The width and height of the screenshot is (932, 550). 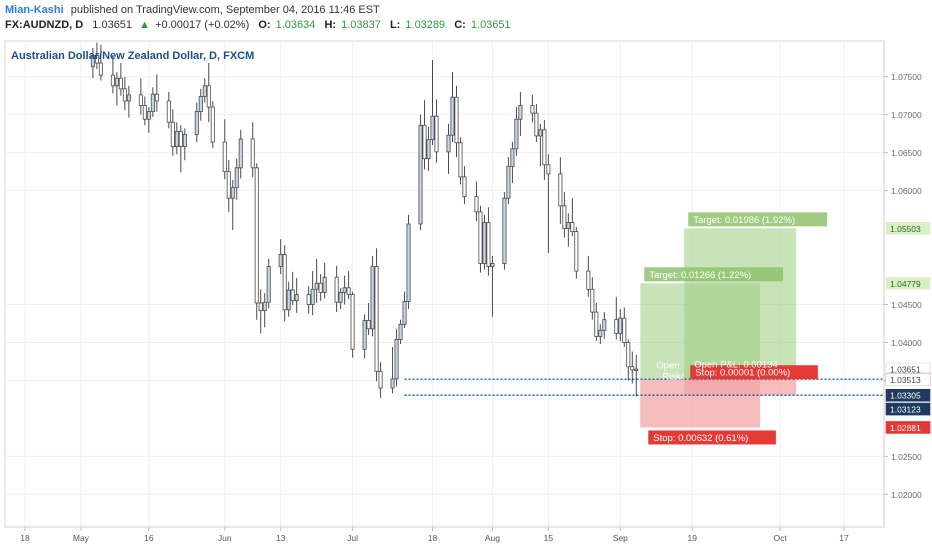 I want to click on price-badge: 1.04779, so click(x=905, y=284).